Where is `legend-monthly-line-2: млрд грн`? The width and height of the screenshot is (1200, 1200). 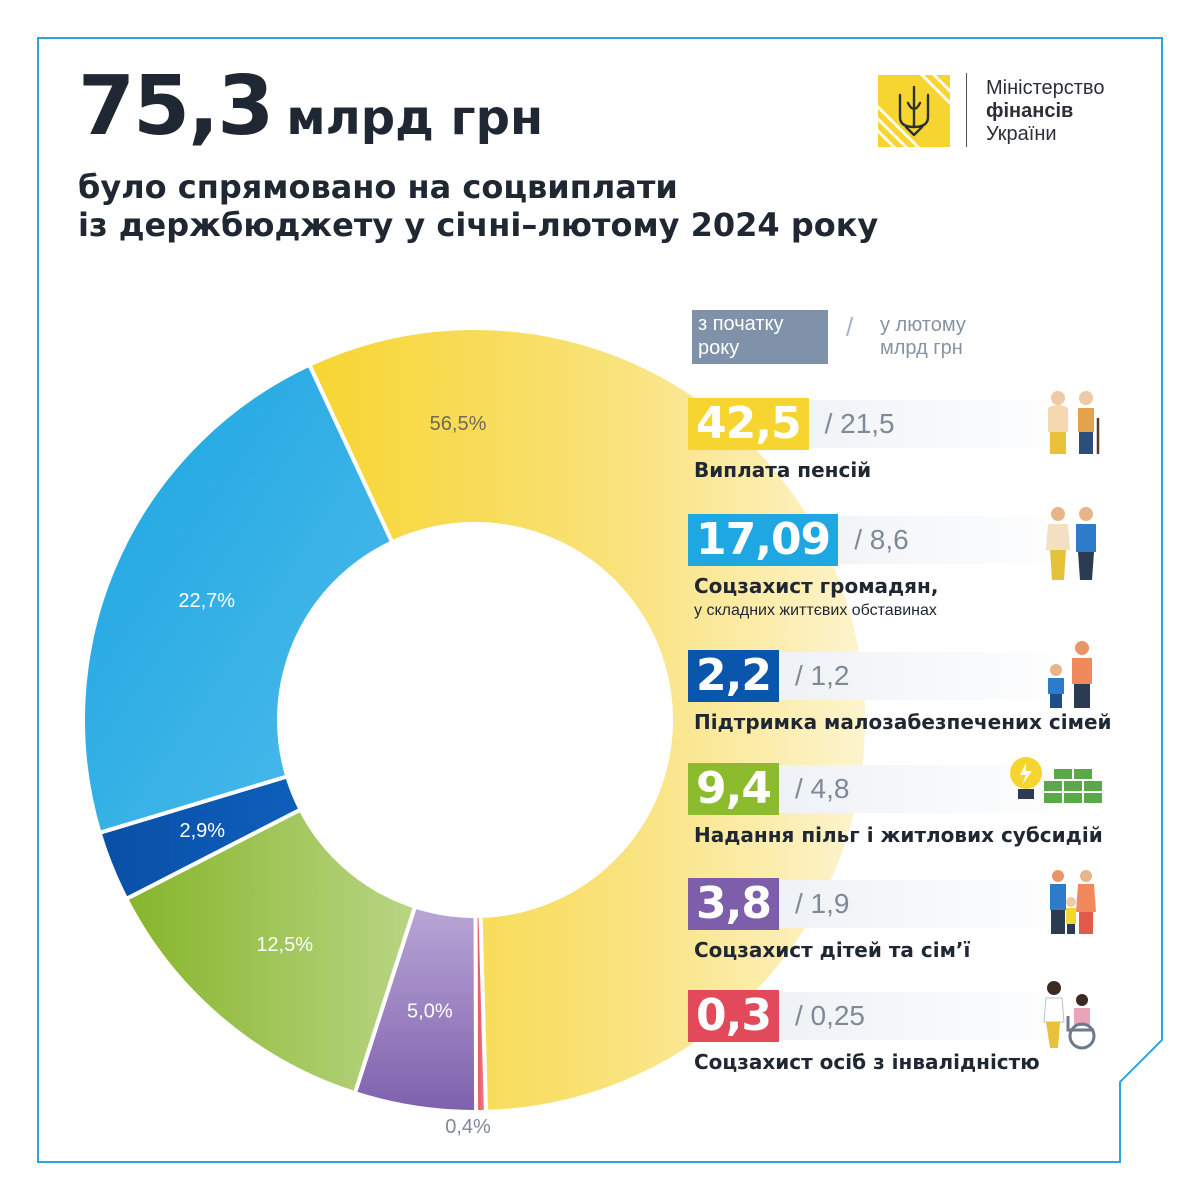 legend-monthly-line-2: млрд грн is located at coordinates (921, 348).